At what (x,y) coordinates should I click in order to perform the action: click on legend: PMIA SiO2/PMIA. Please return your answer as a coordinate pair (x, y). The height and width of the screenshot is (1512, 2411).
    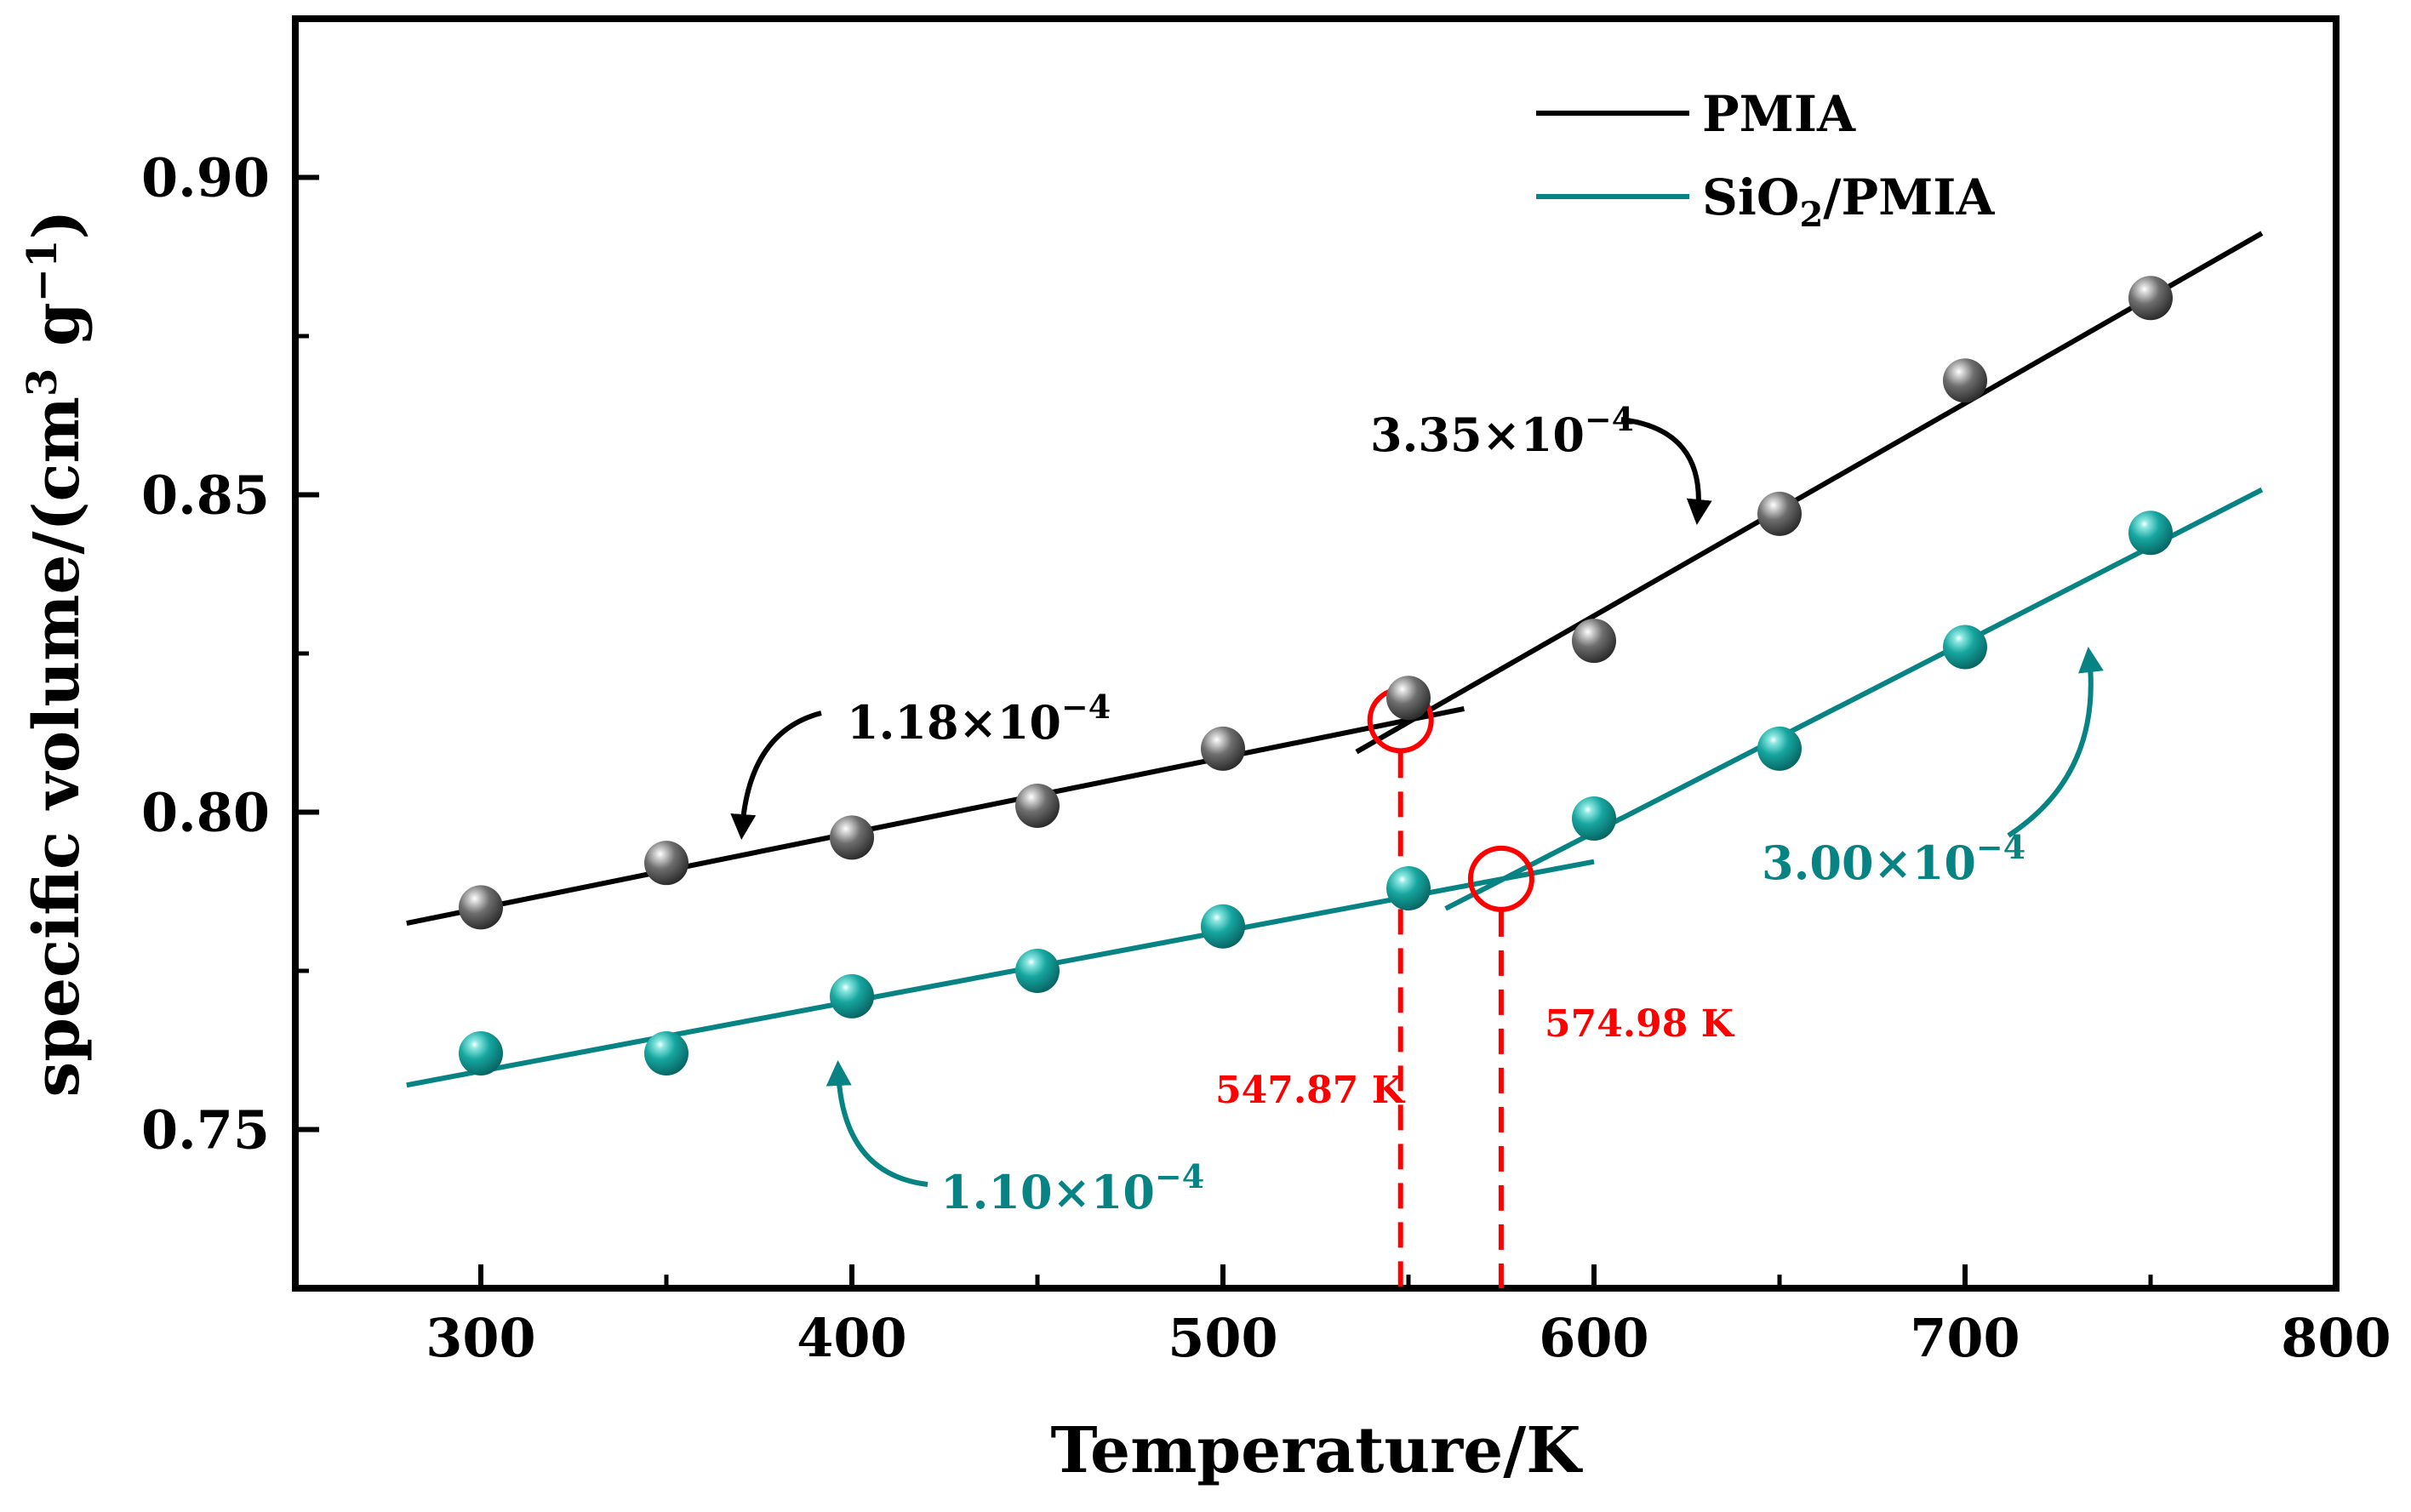
    Looking at the image, I should click on (1765, 160).